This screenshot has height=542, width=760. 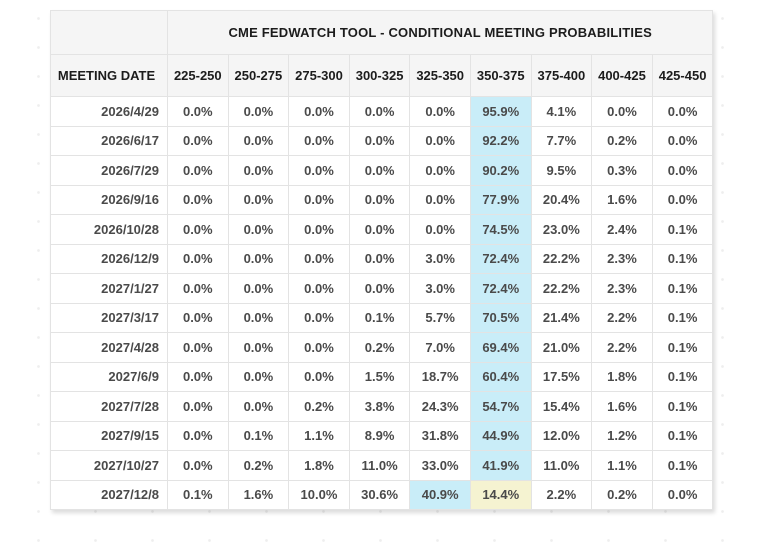 What do you see at coordinates (109, 347) in the screenshot?
I see `meeting-date-cell: 2027/4/28` at bounding box center [109, 347].